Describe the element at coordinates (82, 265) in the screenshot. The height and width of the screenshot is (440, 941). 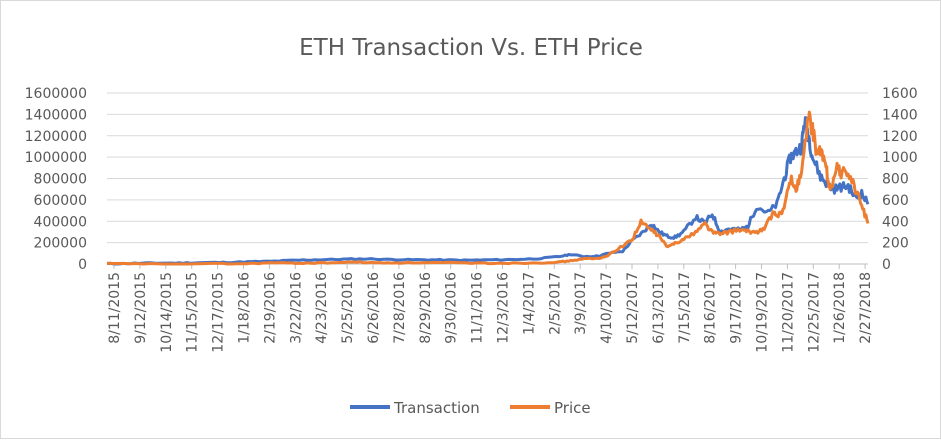
I see `y-tick-label: 0` at that location.